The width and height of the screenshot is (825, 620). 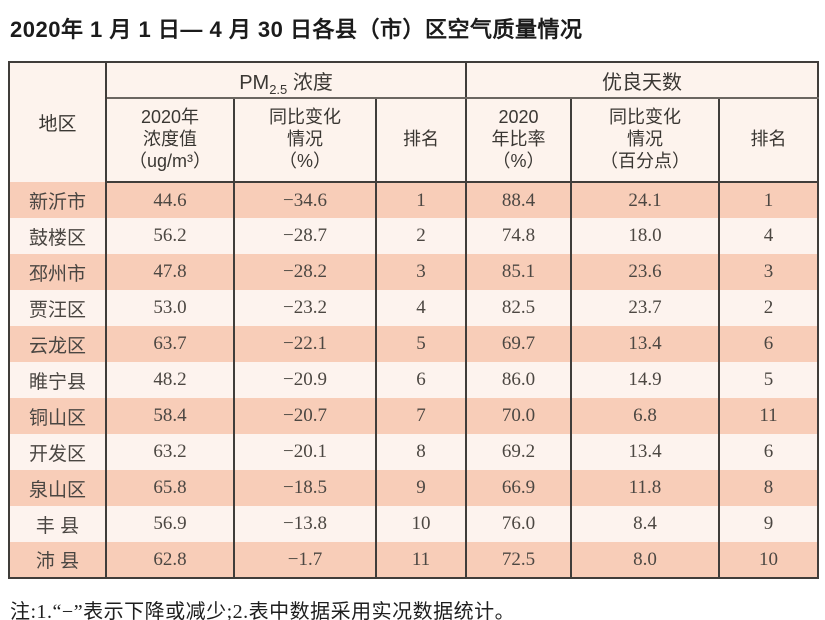 I want to click on good-rank-cell: 8, so click(x=769, y=488).